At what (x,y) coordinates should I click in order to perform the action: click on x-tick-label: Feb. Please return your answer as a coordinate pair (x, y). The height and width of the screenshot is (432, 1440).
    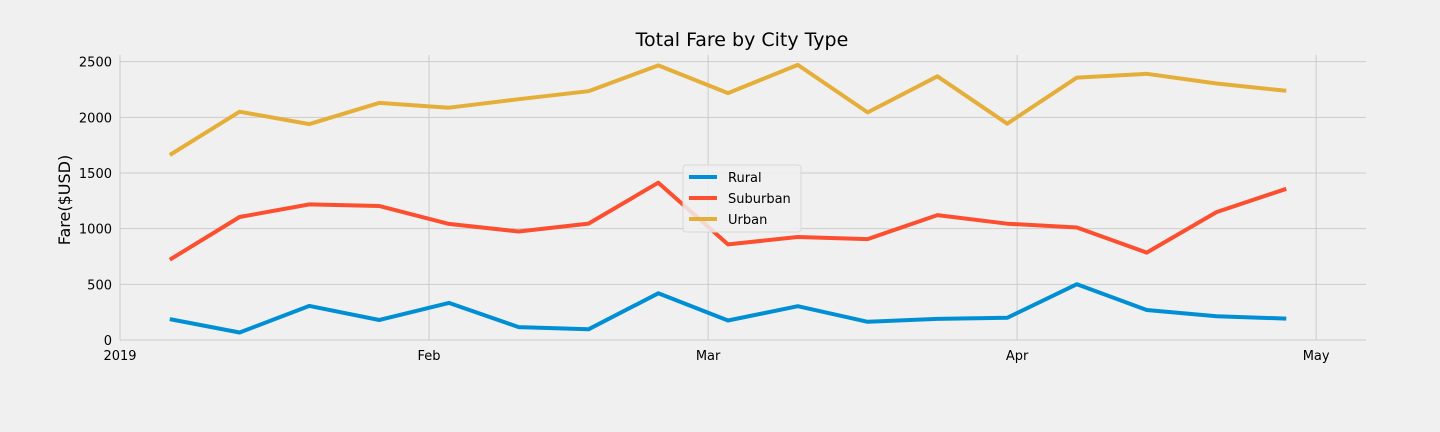
    Looking at the image, I should click on (428, 356).